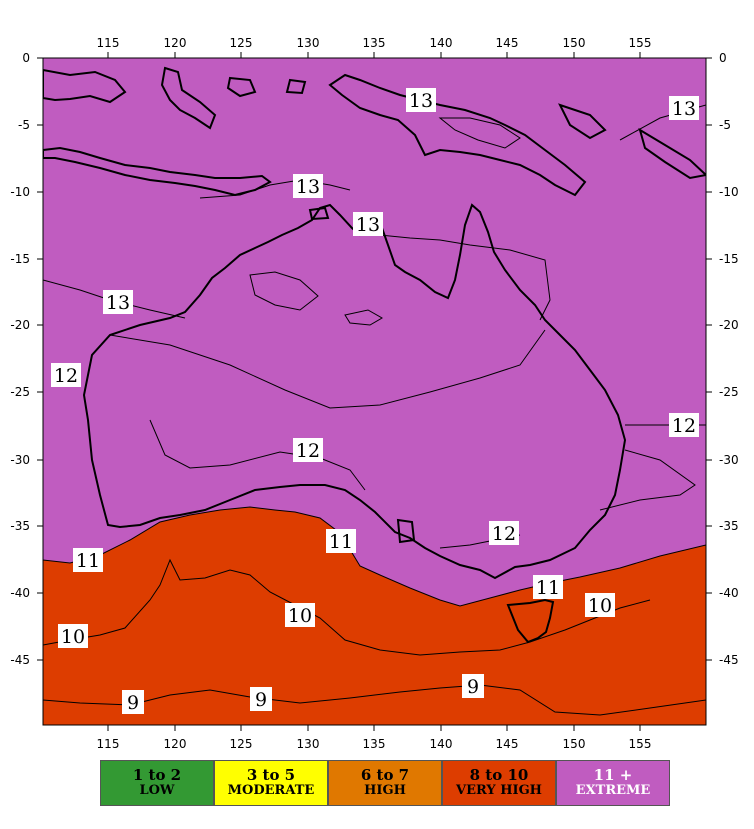  I want to click on x-tick-label-bottom: 130, so click(308, 744).